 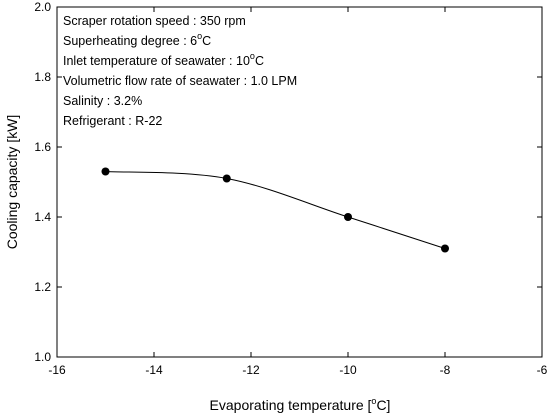 I want to click on series-markers, so click(x=275, y=210).